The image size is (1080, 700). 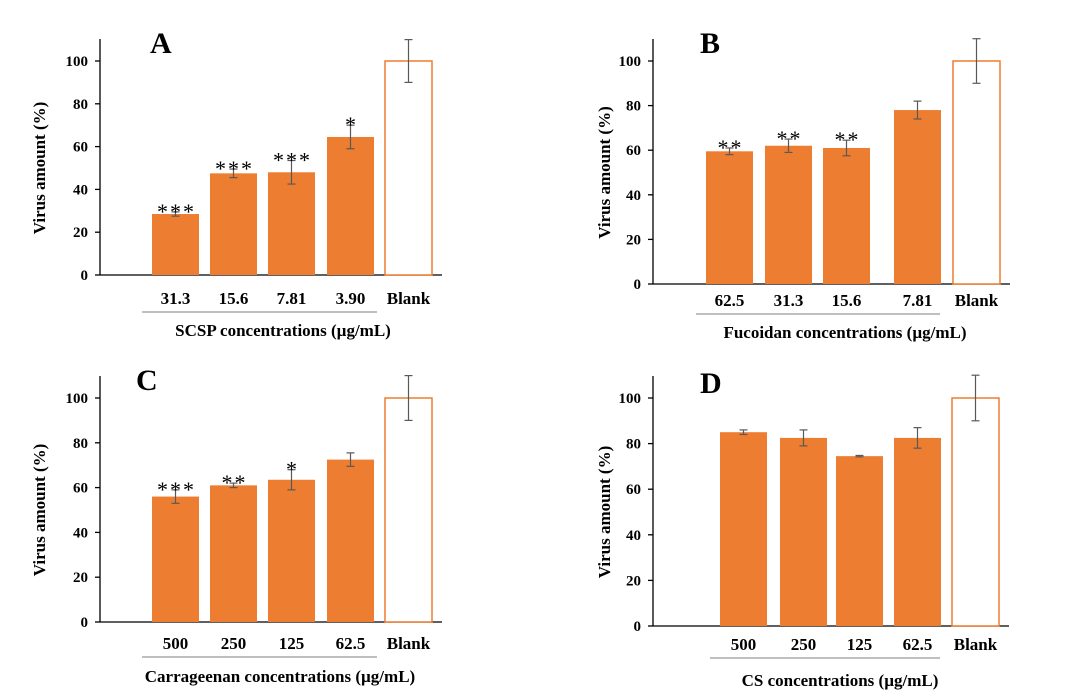 I want to click on x-axis-title: SCSP concentrations (µg/mL), so click(x=283, y=330).